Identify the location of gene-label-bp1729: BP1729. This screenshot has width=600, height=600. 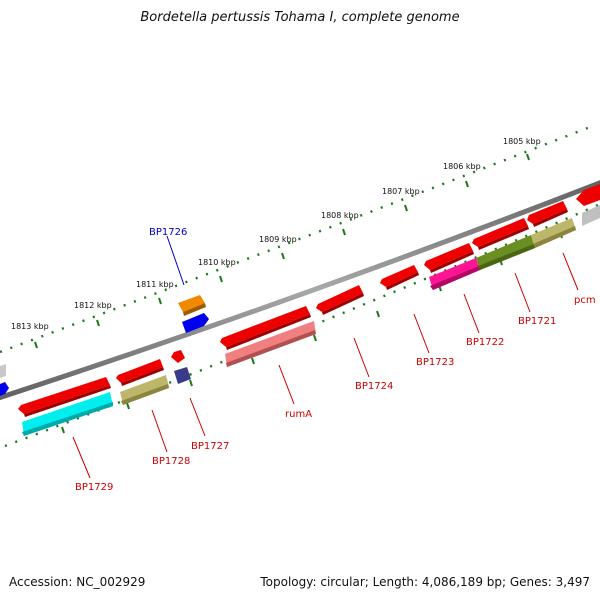
(94, 487).